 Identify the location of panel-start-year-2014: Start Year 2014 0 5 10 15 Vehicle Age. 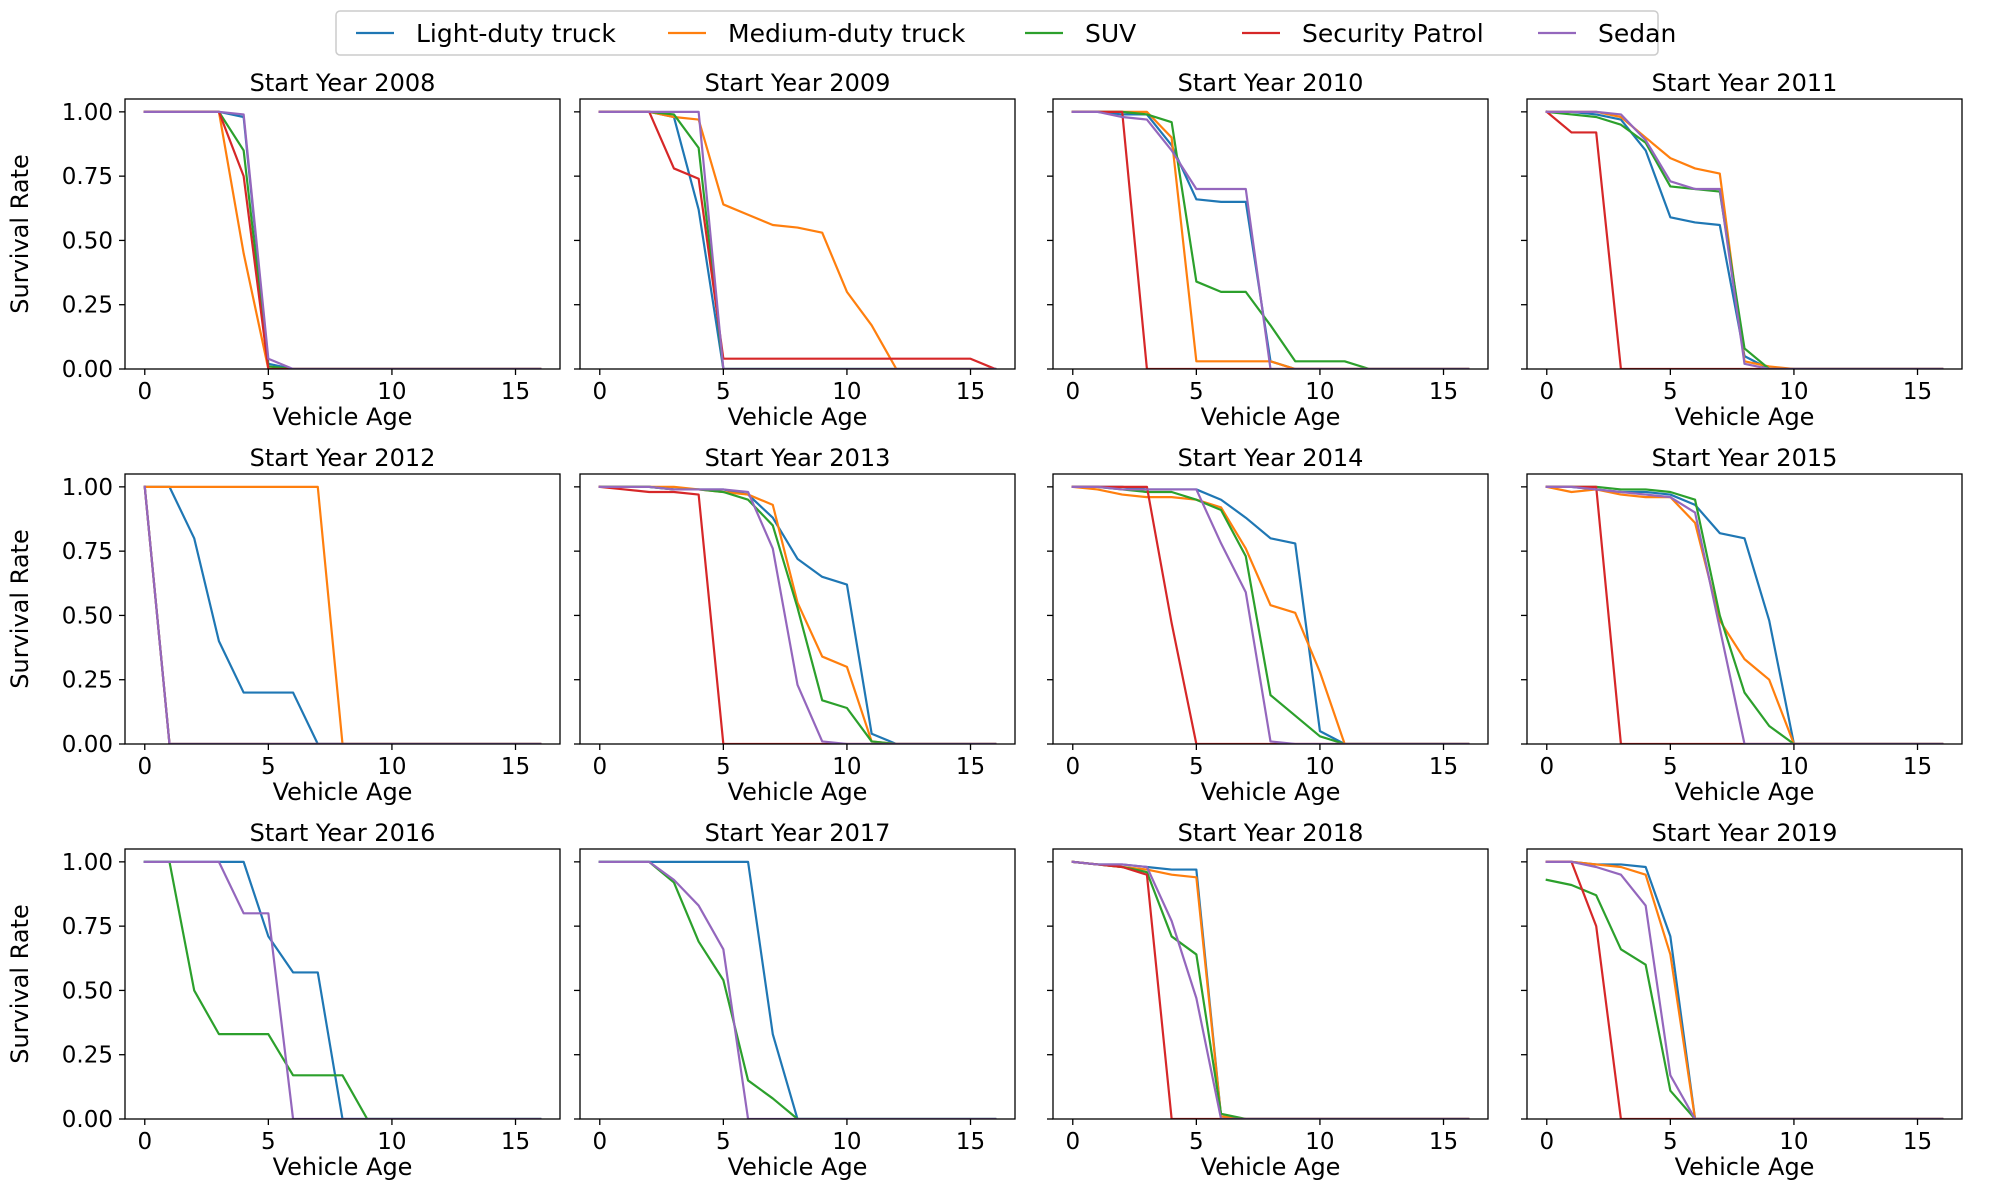
(1268, 625).